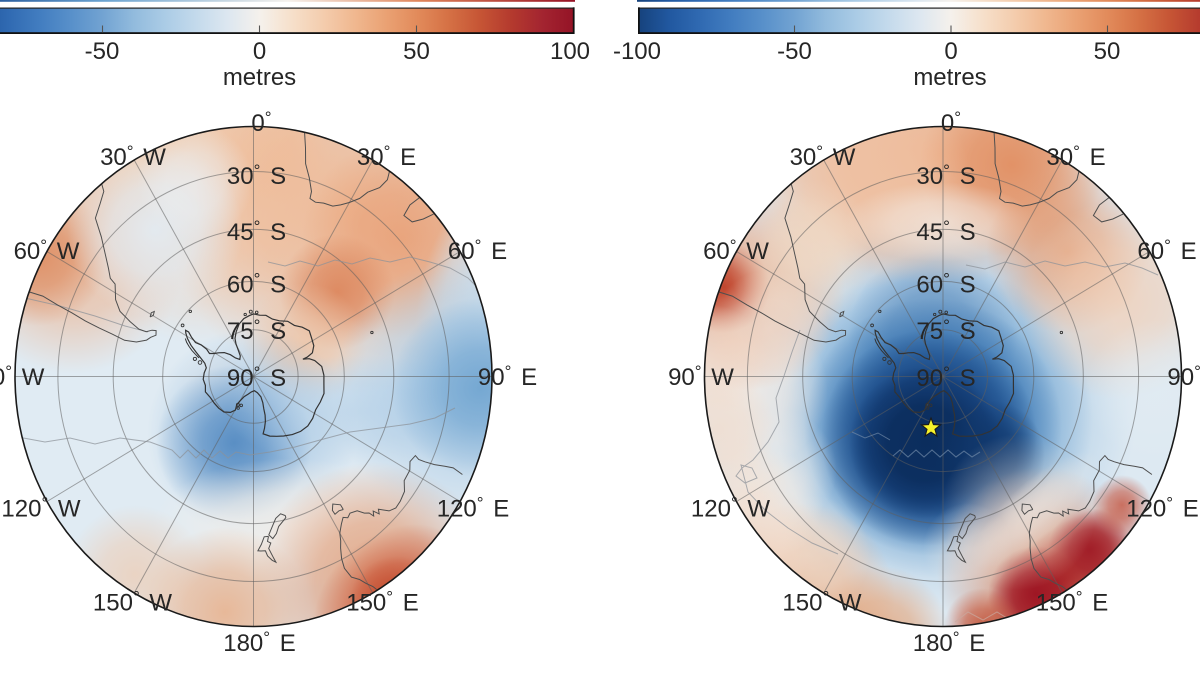  What do you see at coordinates (945, 231) in the screenshot?
I see `svg-text: 45° S` at bounding box center [945, 231].